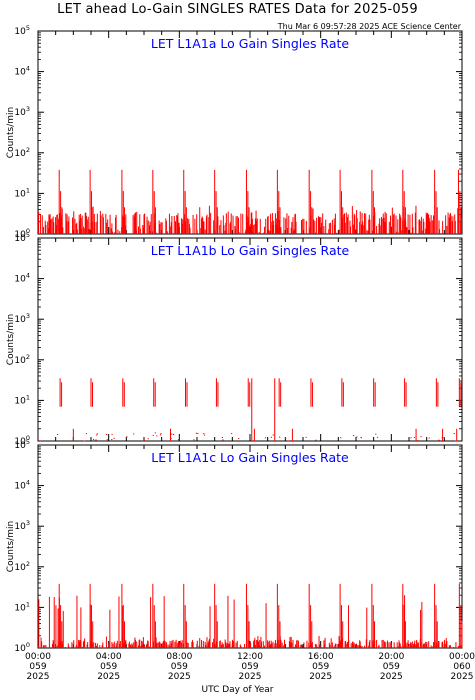 This screenshot has height=700, width=475. What do you see at coordinates (321, 657) in the screenshot?
I see `x-tick-time: 16:00` at bounding box center [321, 657].